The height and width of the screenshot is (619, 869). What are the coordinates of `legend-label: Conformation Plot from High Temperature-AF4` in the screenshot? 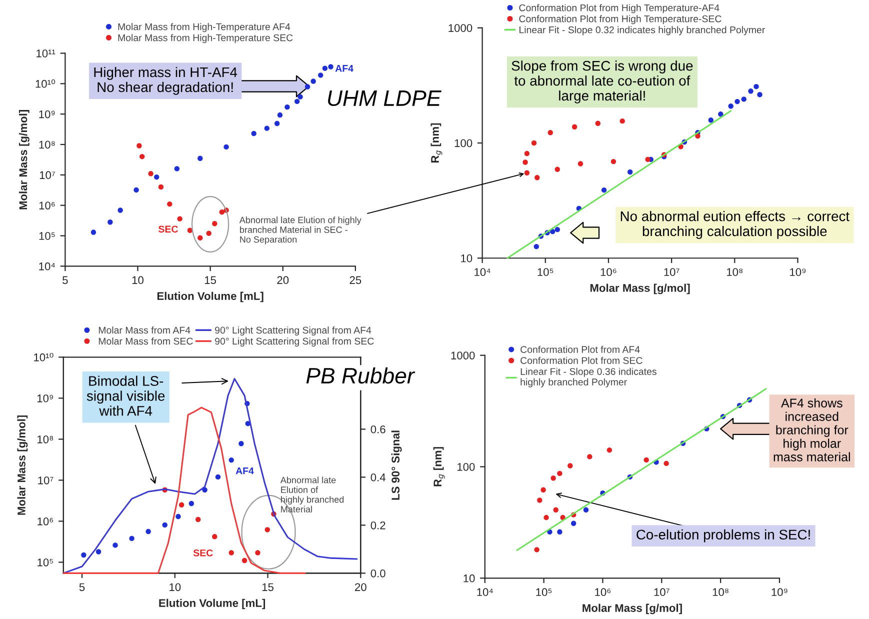 It's located at (619, 9).